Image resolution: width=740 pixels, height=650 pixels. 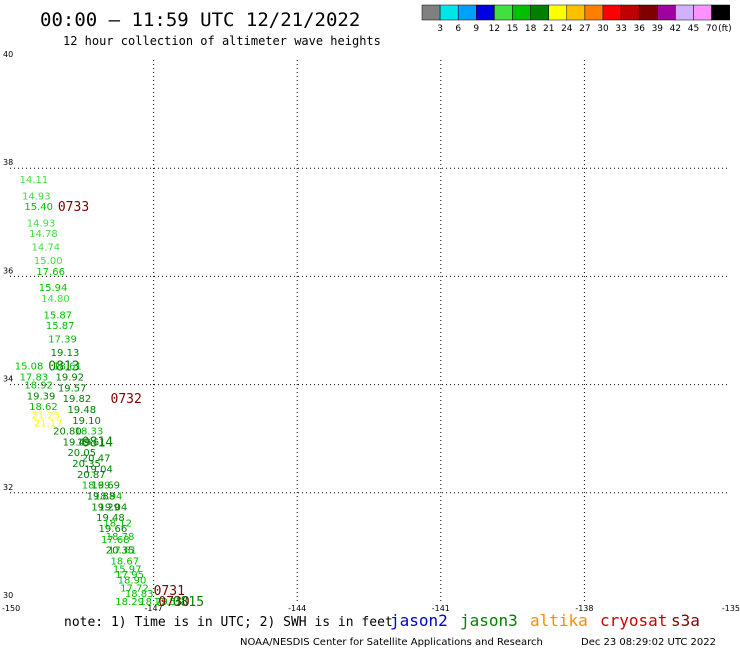 I want to click on wave-height-value: 14.78, so click(x=43, y=234).